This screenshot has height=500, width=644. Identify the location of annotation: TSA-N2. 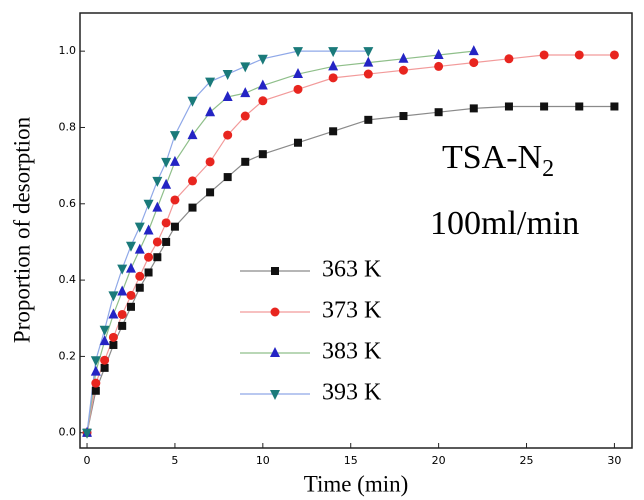
(498, 160).